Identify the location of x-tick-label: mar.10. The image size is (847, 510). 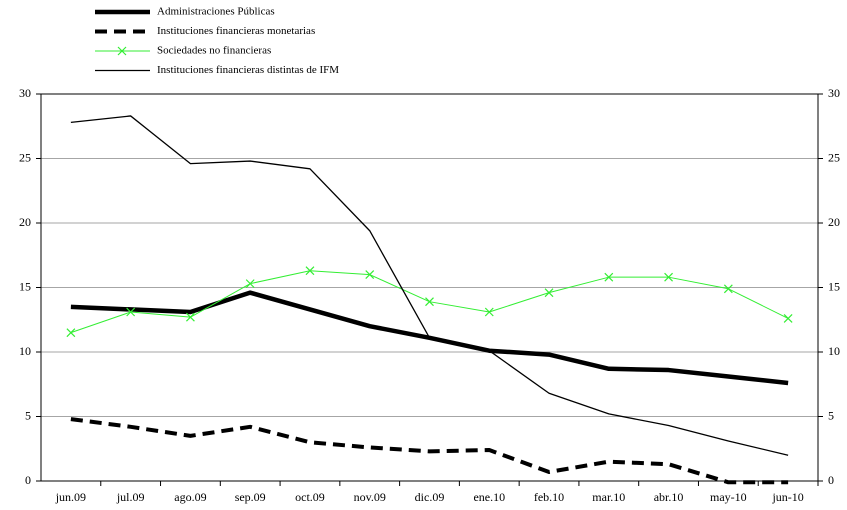
(608, 497).